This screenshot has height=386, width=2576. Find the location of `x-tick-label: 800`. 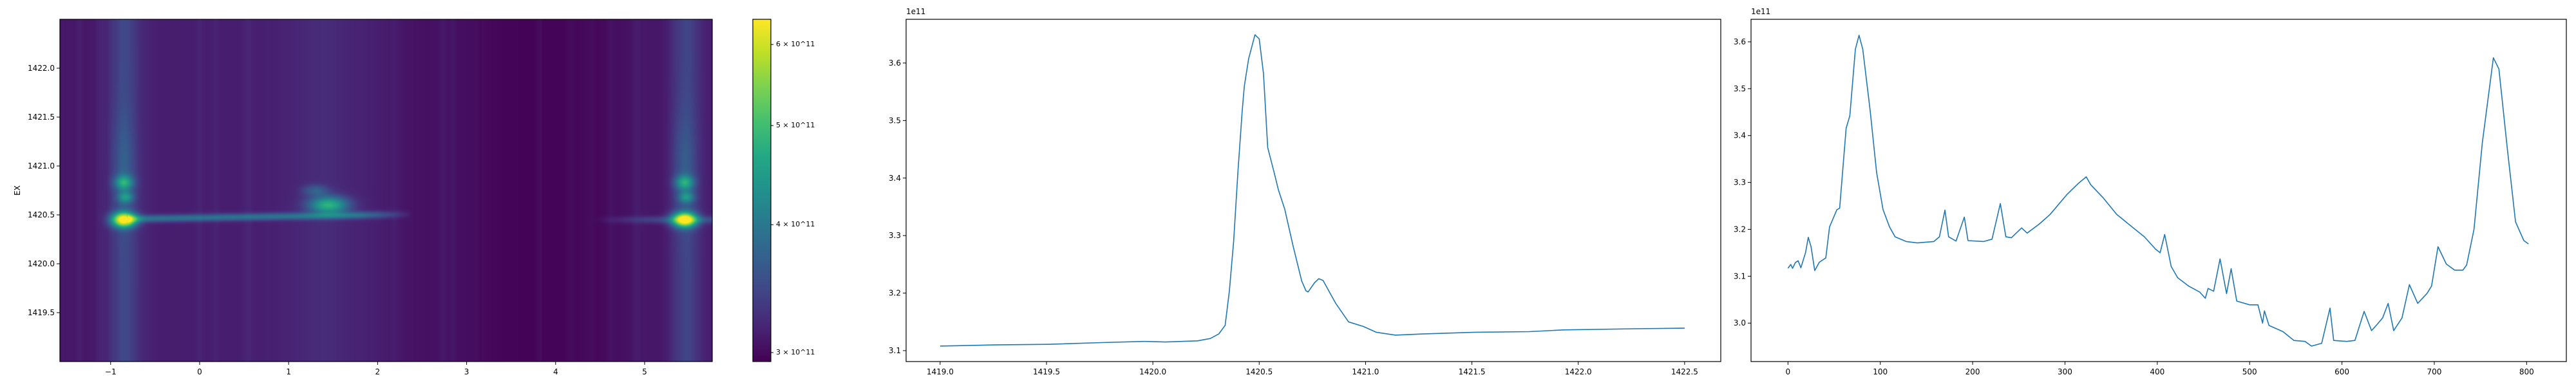

x-tick-label: 800 is located at coordinates (2526, 371).